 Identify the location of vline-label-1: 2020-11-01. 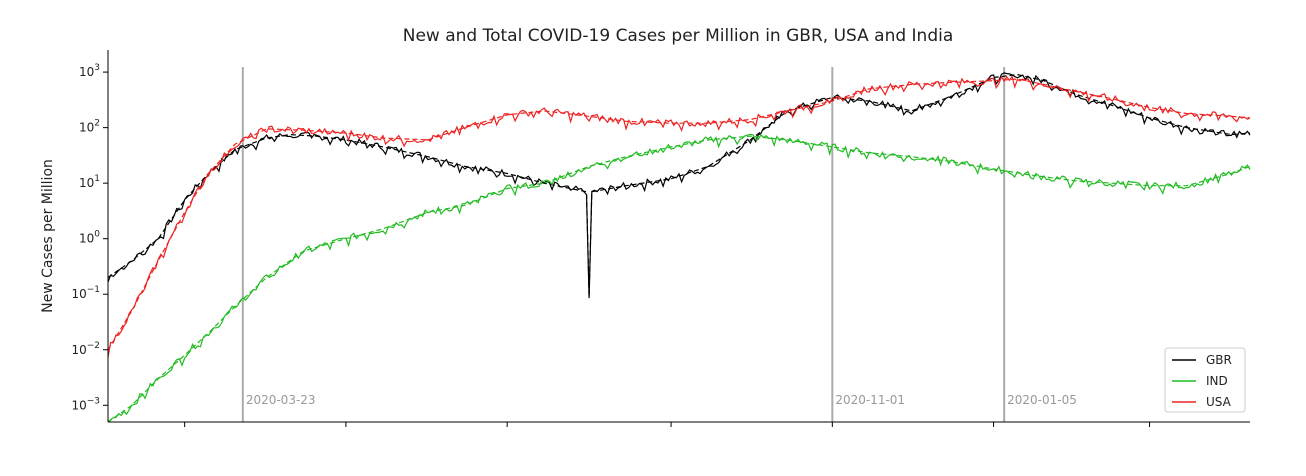
(870, 400).